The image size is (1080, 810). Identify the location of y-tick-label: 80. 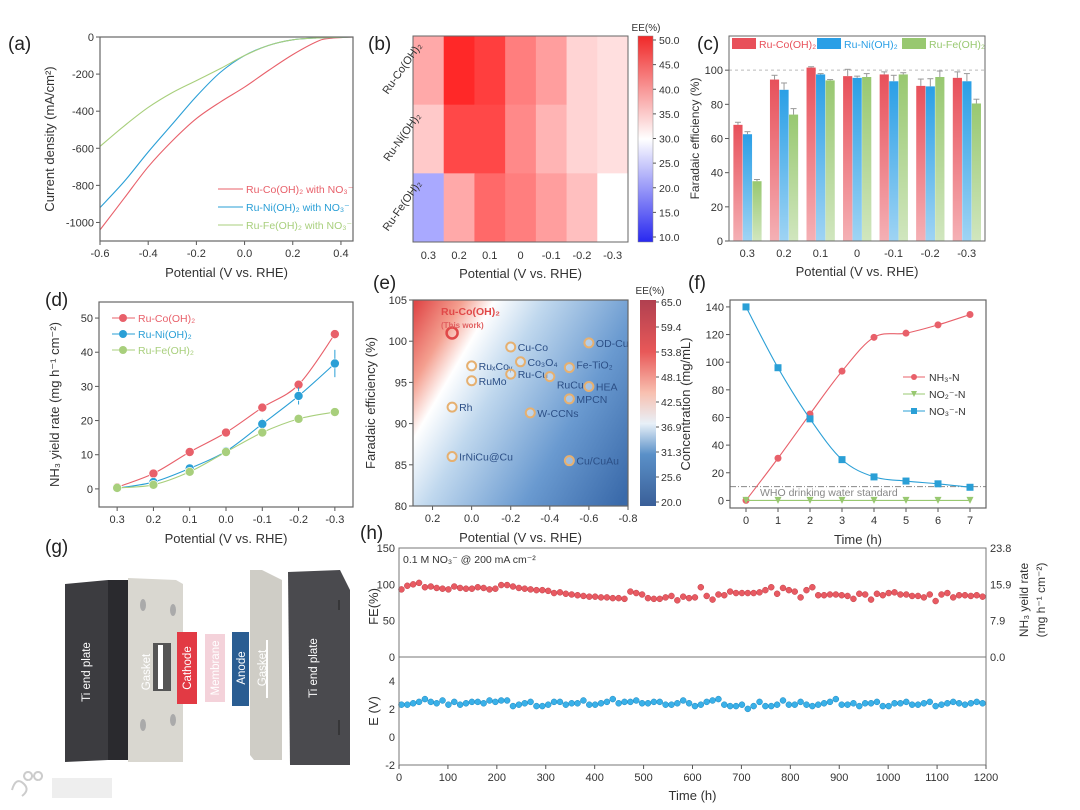
(717, 105).